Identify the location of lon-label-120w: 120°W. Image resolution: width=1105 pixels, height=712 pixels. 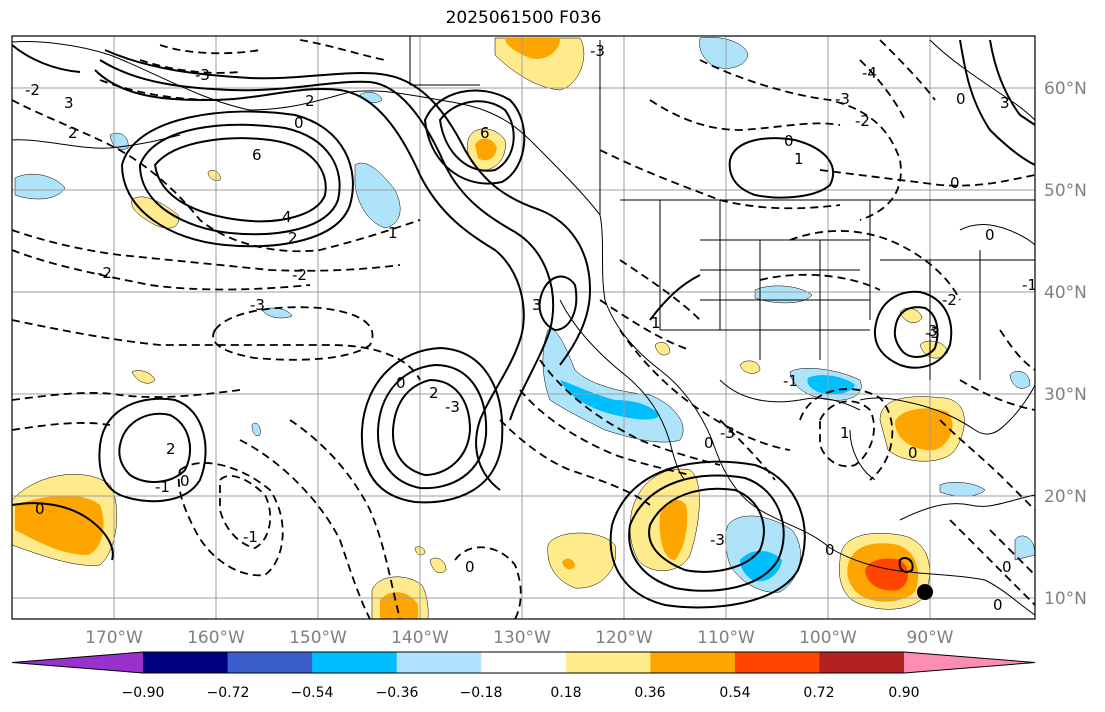
(624, 638).